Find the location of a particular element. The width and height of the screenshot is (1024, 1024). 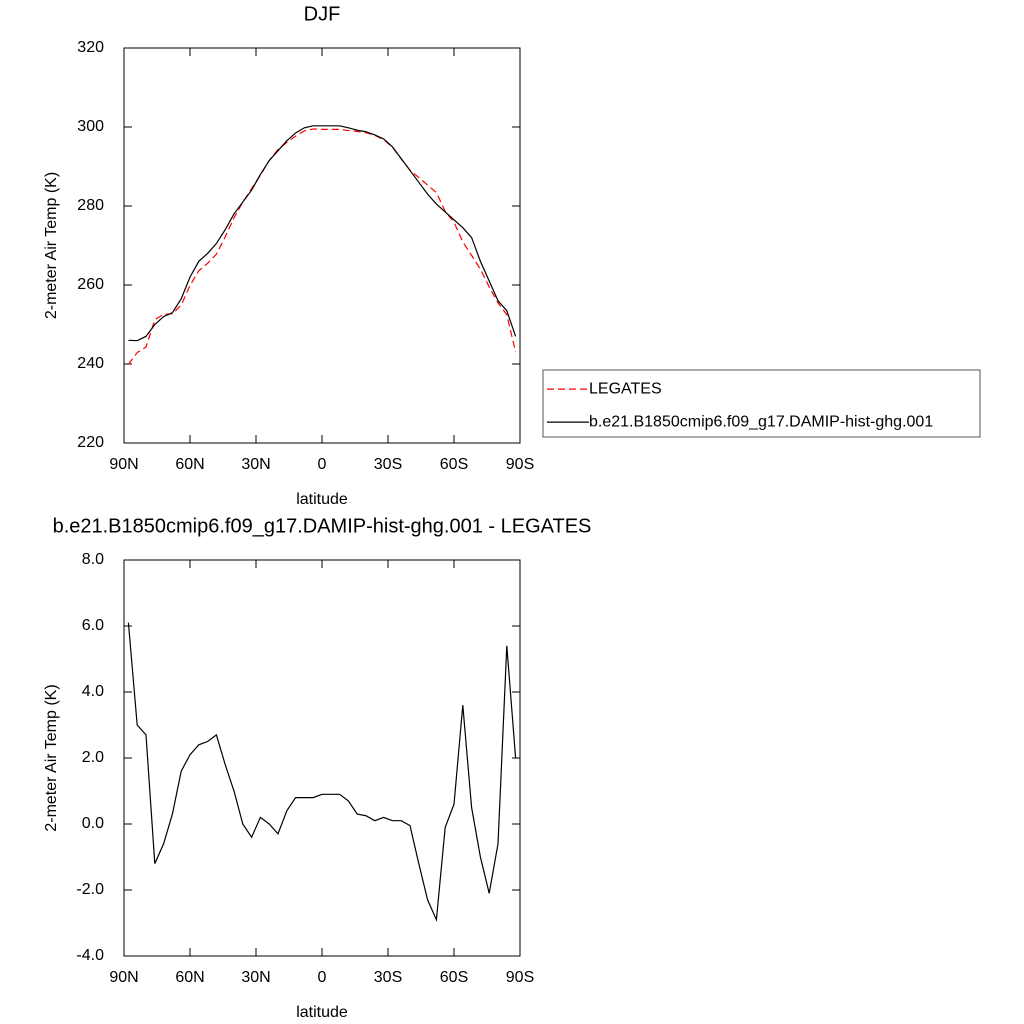

y-tick-label: 2.0 is located at coordinates (93, 757).